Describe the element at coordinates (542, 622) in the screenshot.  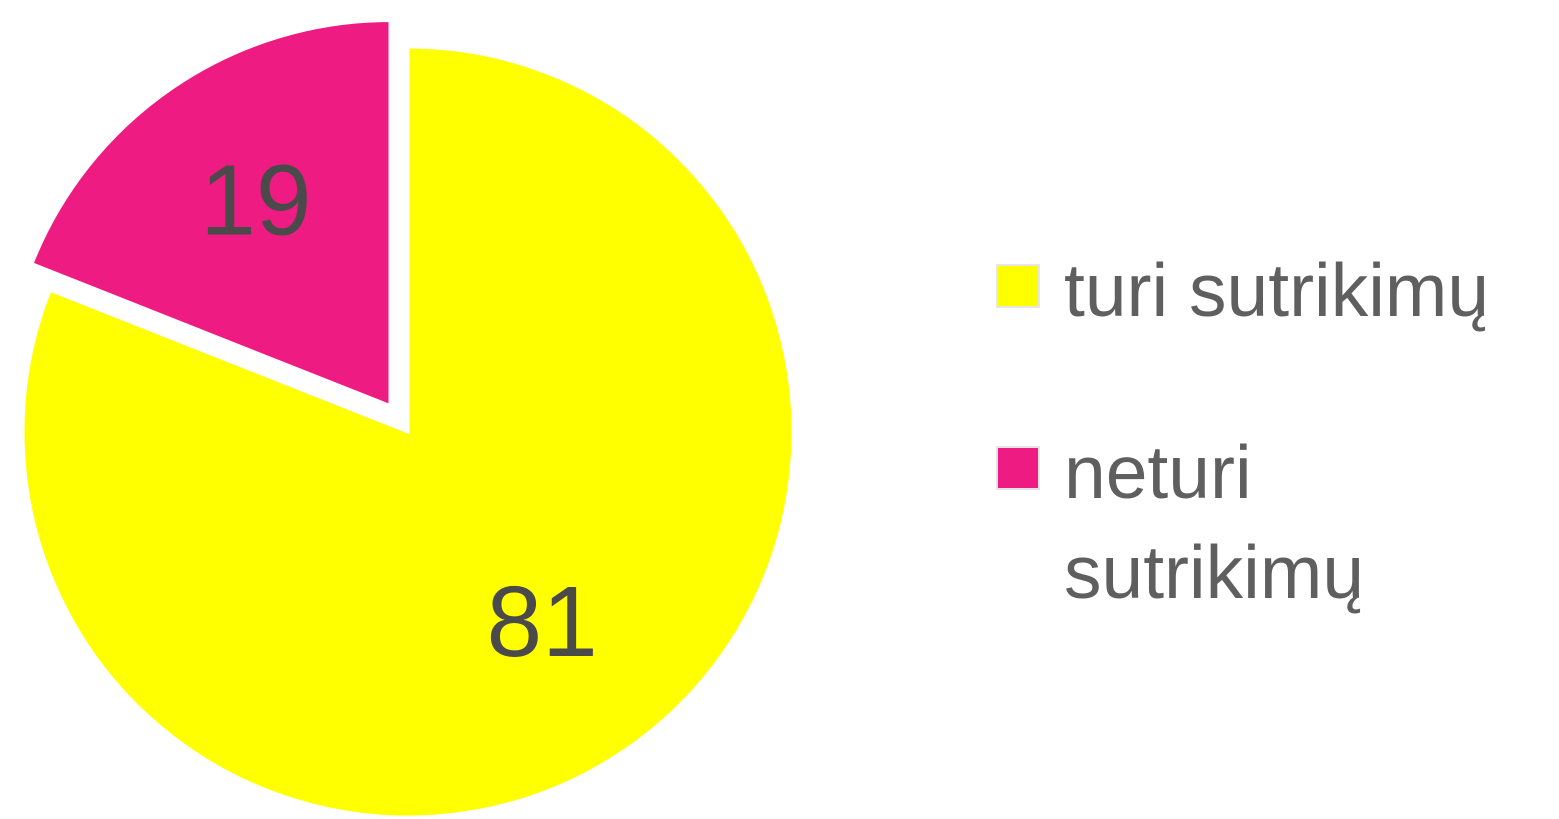
I see `data-label-turi-sutrikimu: 81` at that location.